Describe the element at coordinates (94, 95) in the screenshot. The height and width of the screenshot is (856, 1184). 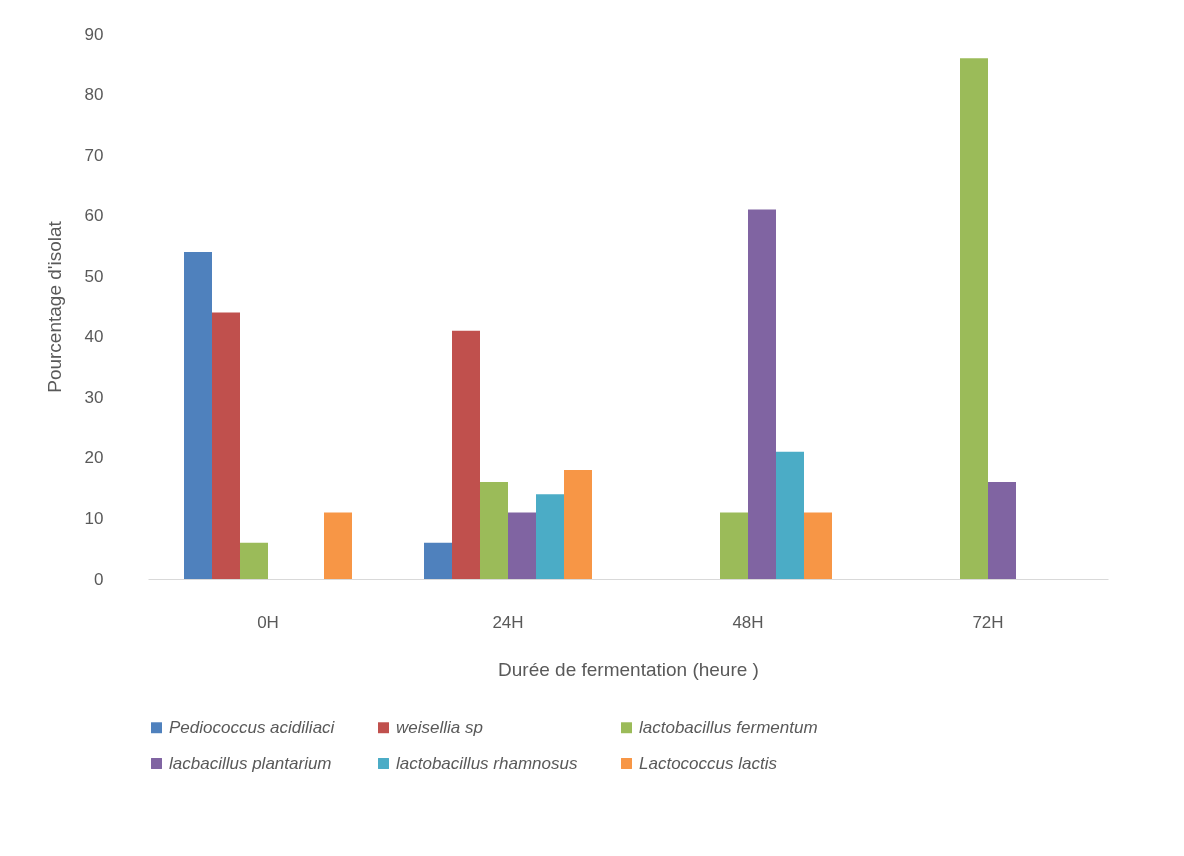
I see `y-tick-label: 80` at that location.